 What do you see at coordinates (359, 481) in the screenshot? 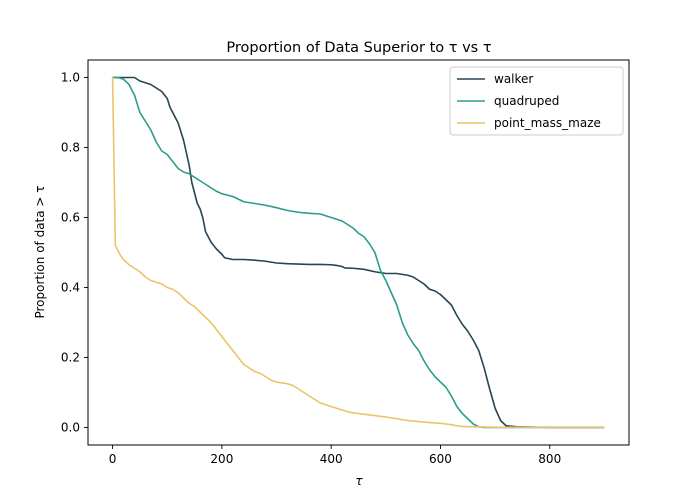
I see `x-axis-label: τ` at bounding box center [359, 481].